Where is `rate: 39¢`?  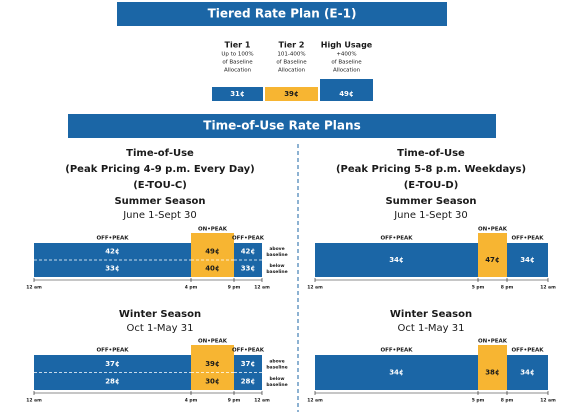
rate: 39¢ is located at coordinates (212, 364).